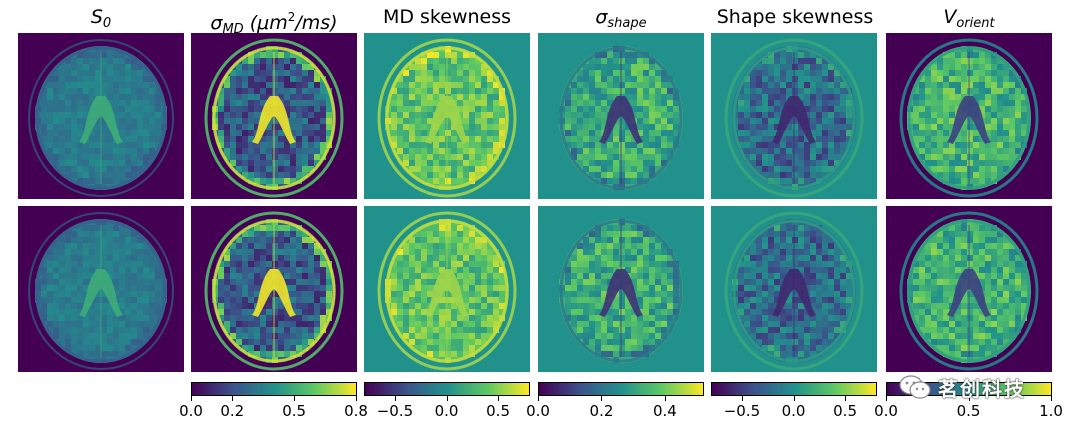  I want to click on title-s0: S0, so click(101, 18).